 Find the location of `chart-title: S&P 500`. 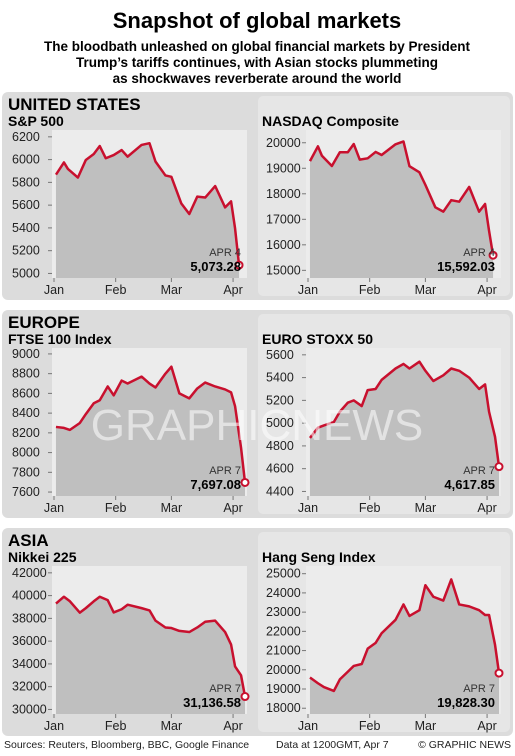

chart-title: S&P 500 is located at coordinates (36, 121).